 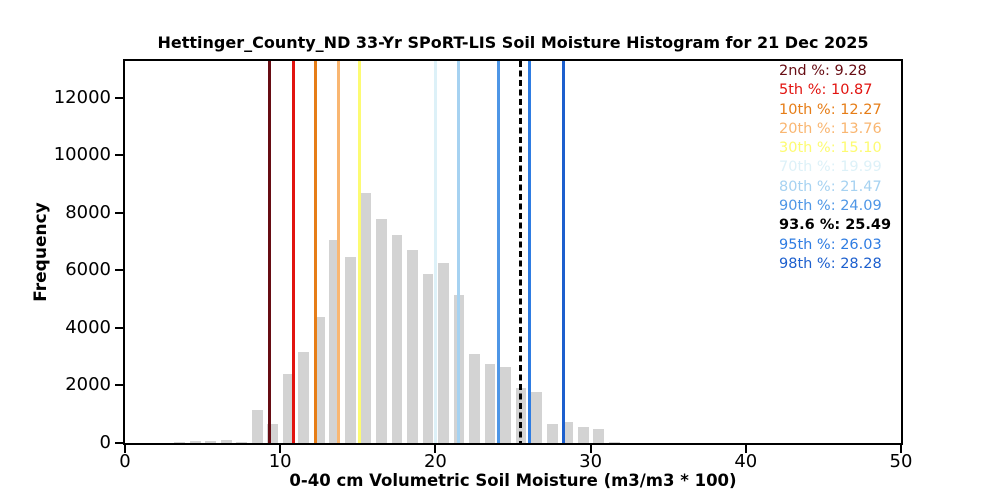 What do you see at coordinates (458, 252) in the screenshot?
I see `percentile-line-80th` at bounding box center [458, 252].